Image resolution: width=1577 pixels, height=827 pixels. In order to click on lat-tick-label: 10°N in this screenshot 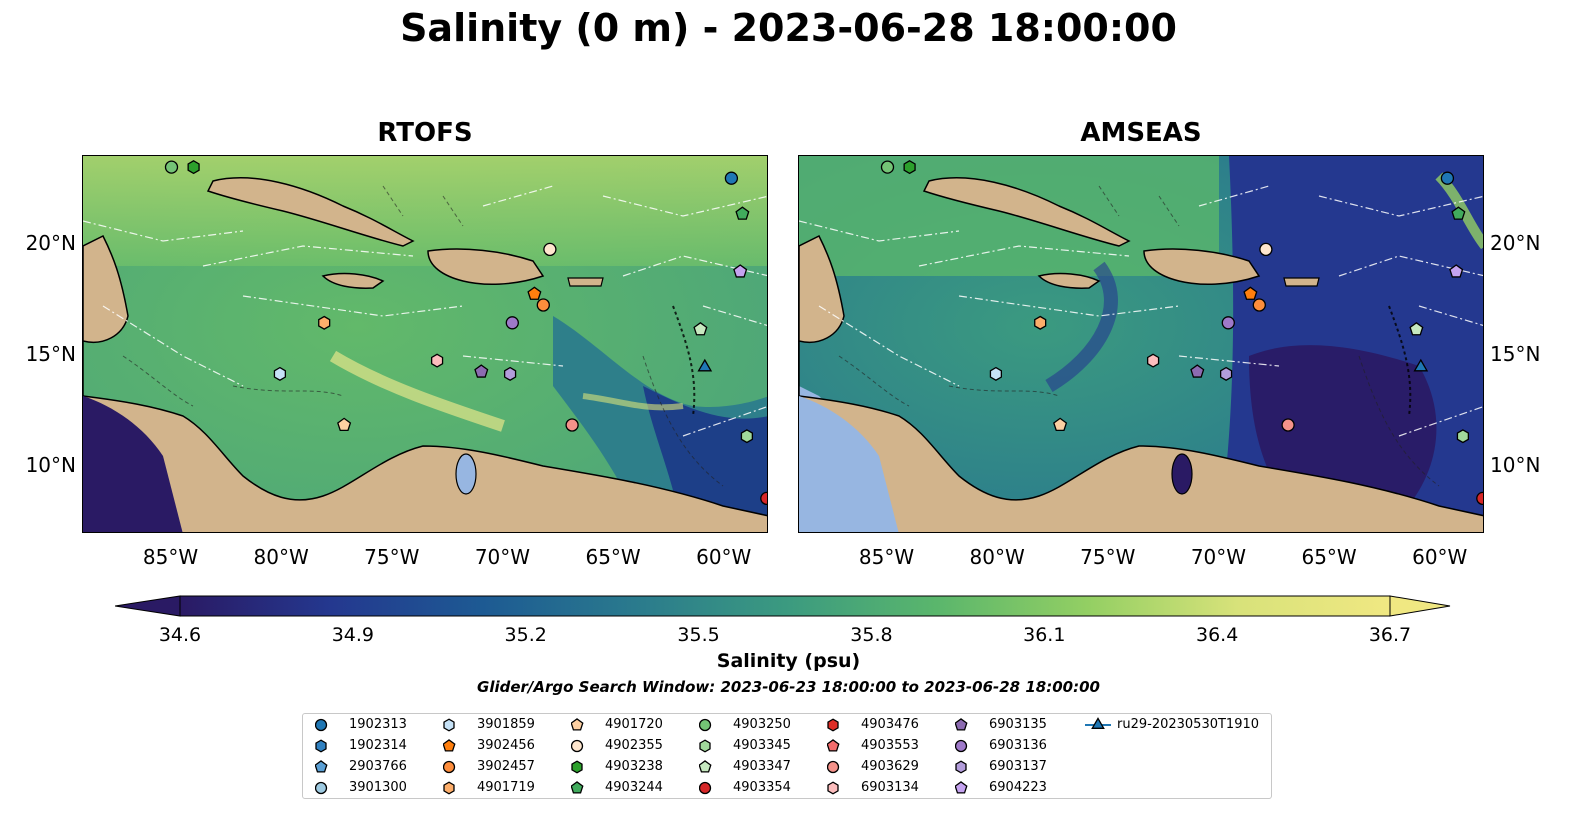, I will do `click(1515, 465)`.